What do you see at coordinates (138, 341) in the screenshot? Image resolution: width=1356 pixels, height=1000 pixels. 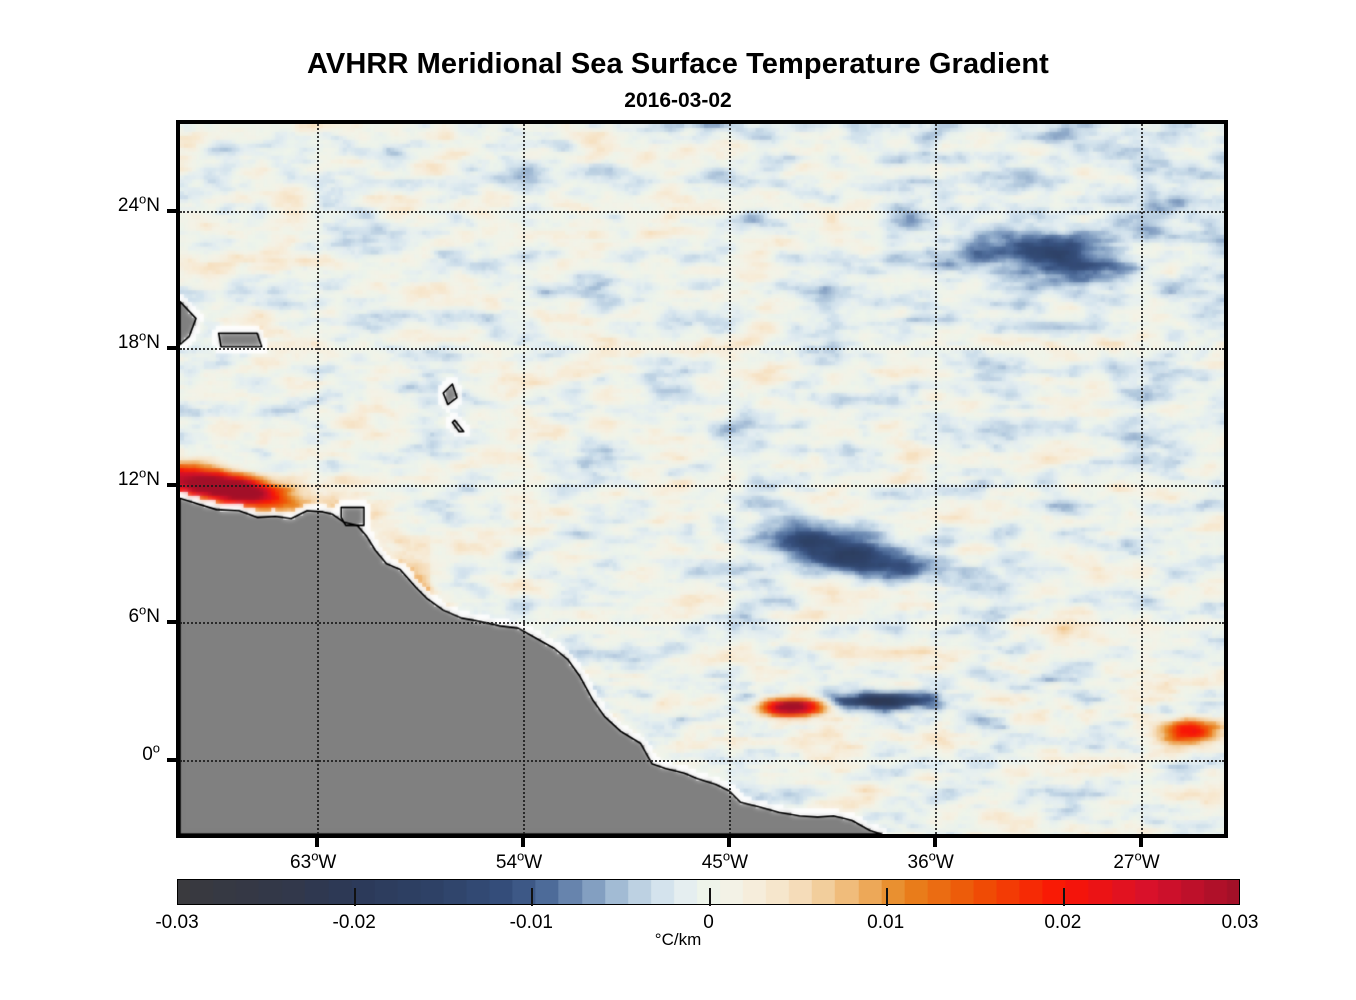 I see `y-tick-label-18: 18oN` at bounding box center [138, 341].